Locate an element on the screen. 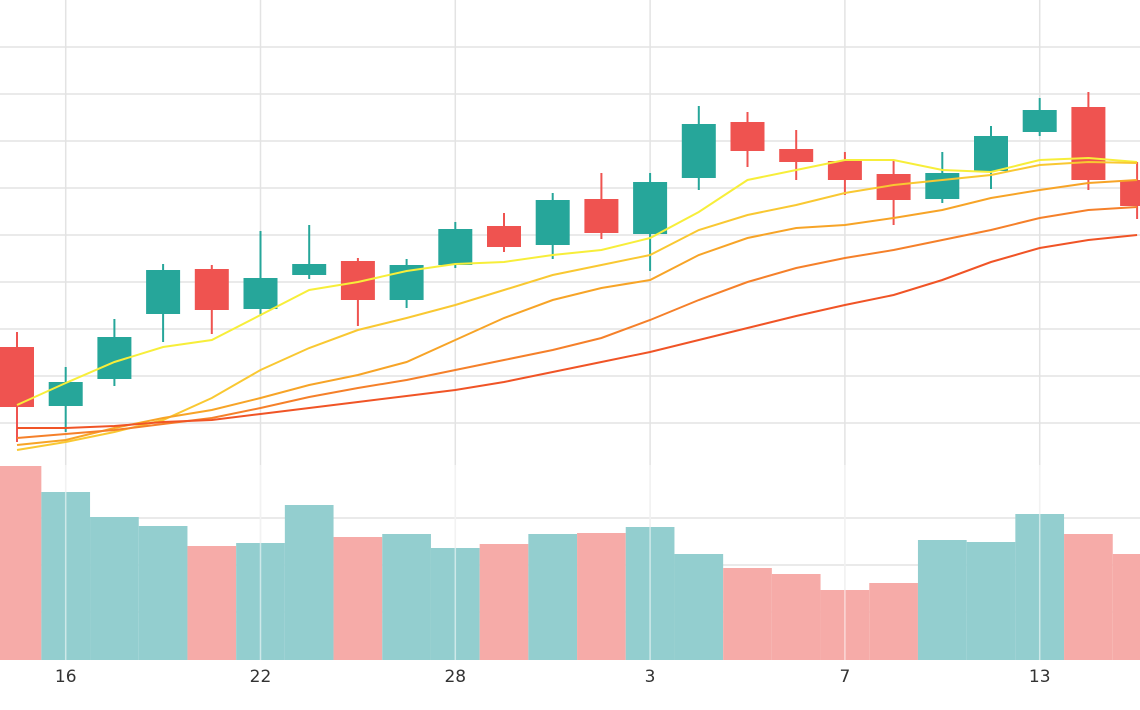 The width and height of the screenshot is (1140, 710). x-tick-label: 28 is located at coordinates (455, 677).